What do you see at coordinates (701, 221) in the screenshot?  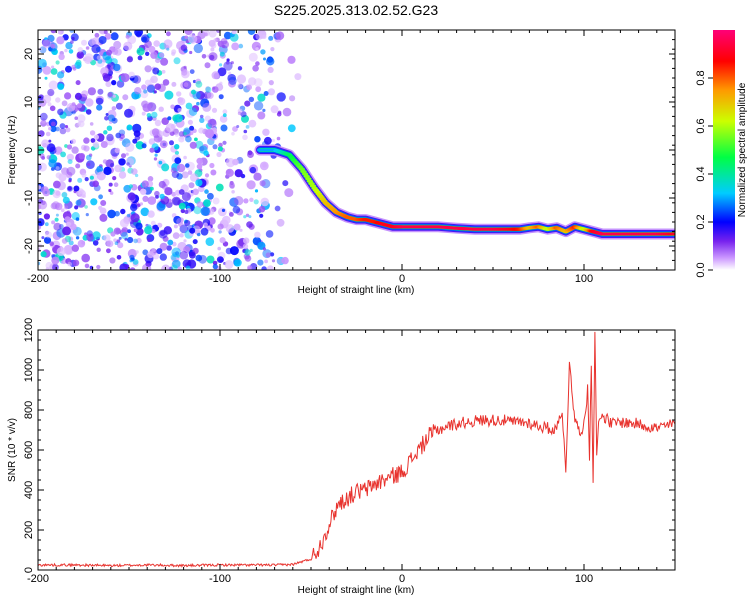 I see `colorbar-tick-label: 0.2` at bounding box center [701, 221].